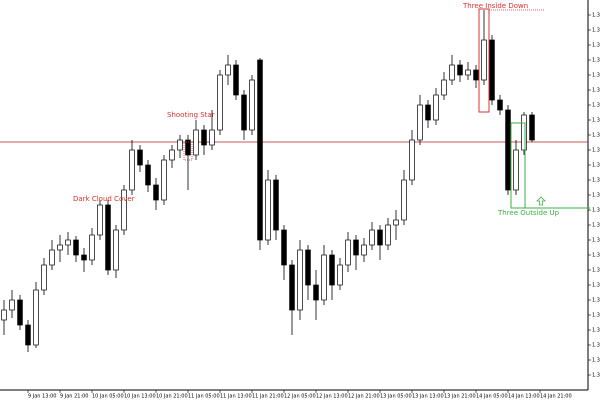 Image resolution: width=600 pixels, height=400 pixels. Describe the element at coordinates (140, 397) in the screenshot. I see `x-tick-label: 10 Jan 13:00` at that location.